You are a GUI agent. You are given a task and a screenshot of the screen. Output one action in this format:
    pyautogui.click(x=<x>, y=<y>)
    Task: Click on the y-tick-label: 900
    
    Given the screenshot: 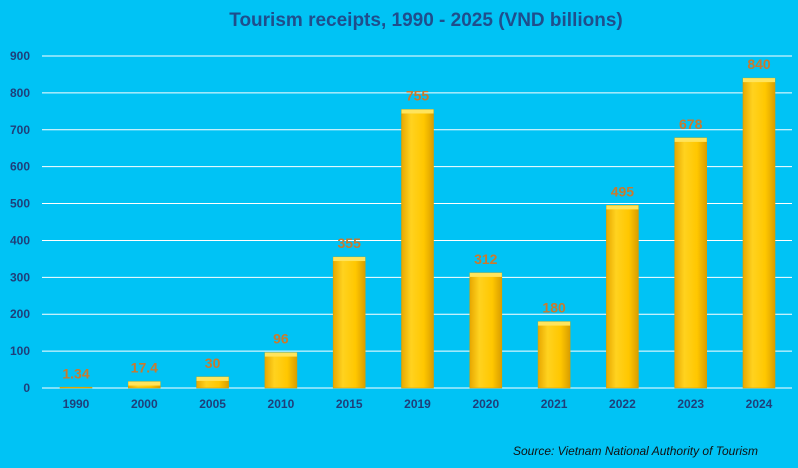 What is the action you would take?
    pyautogui.click(x=20, y=56)
    